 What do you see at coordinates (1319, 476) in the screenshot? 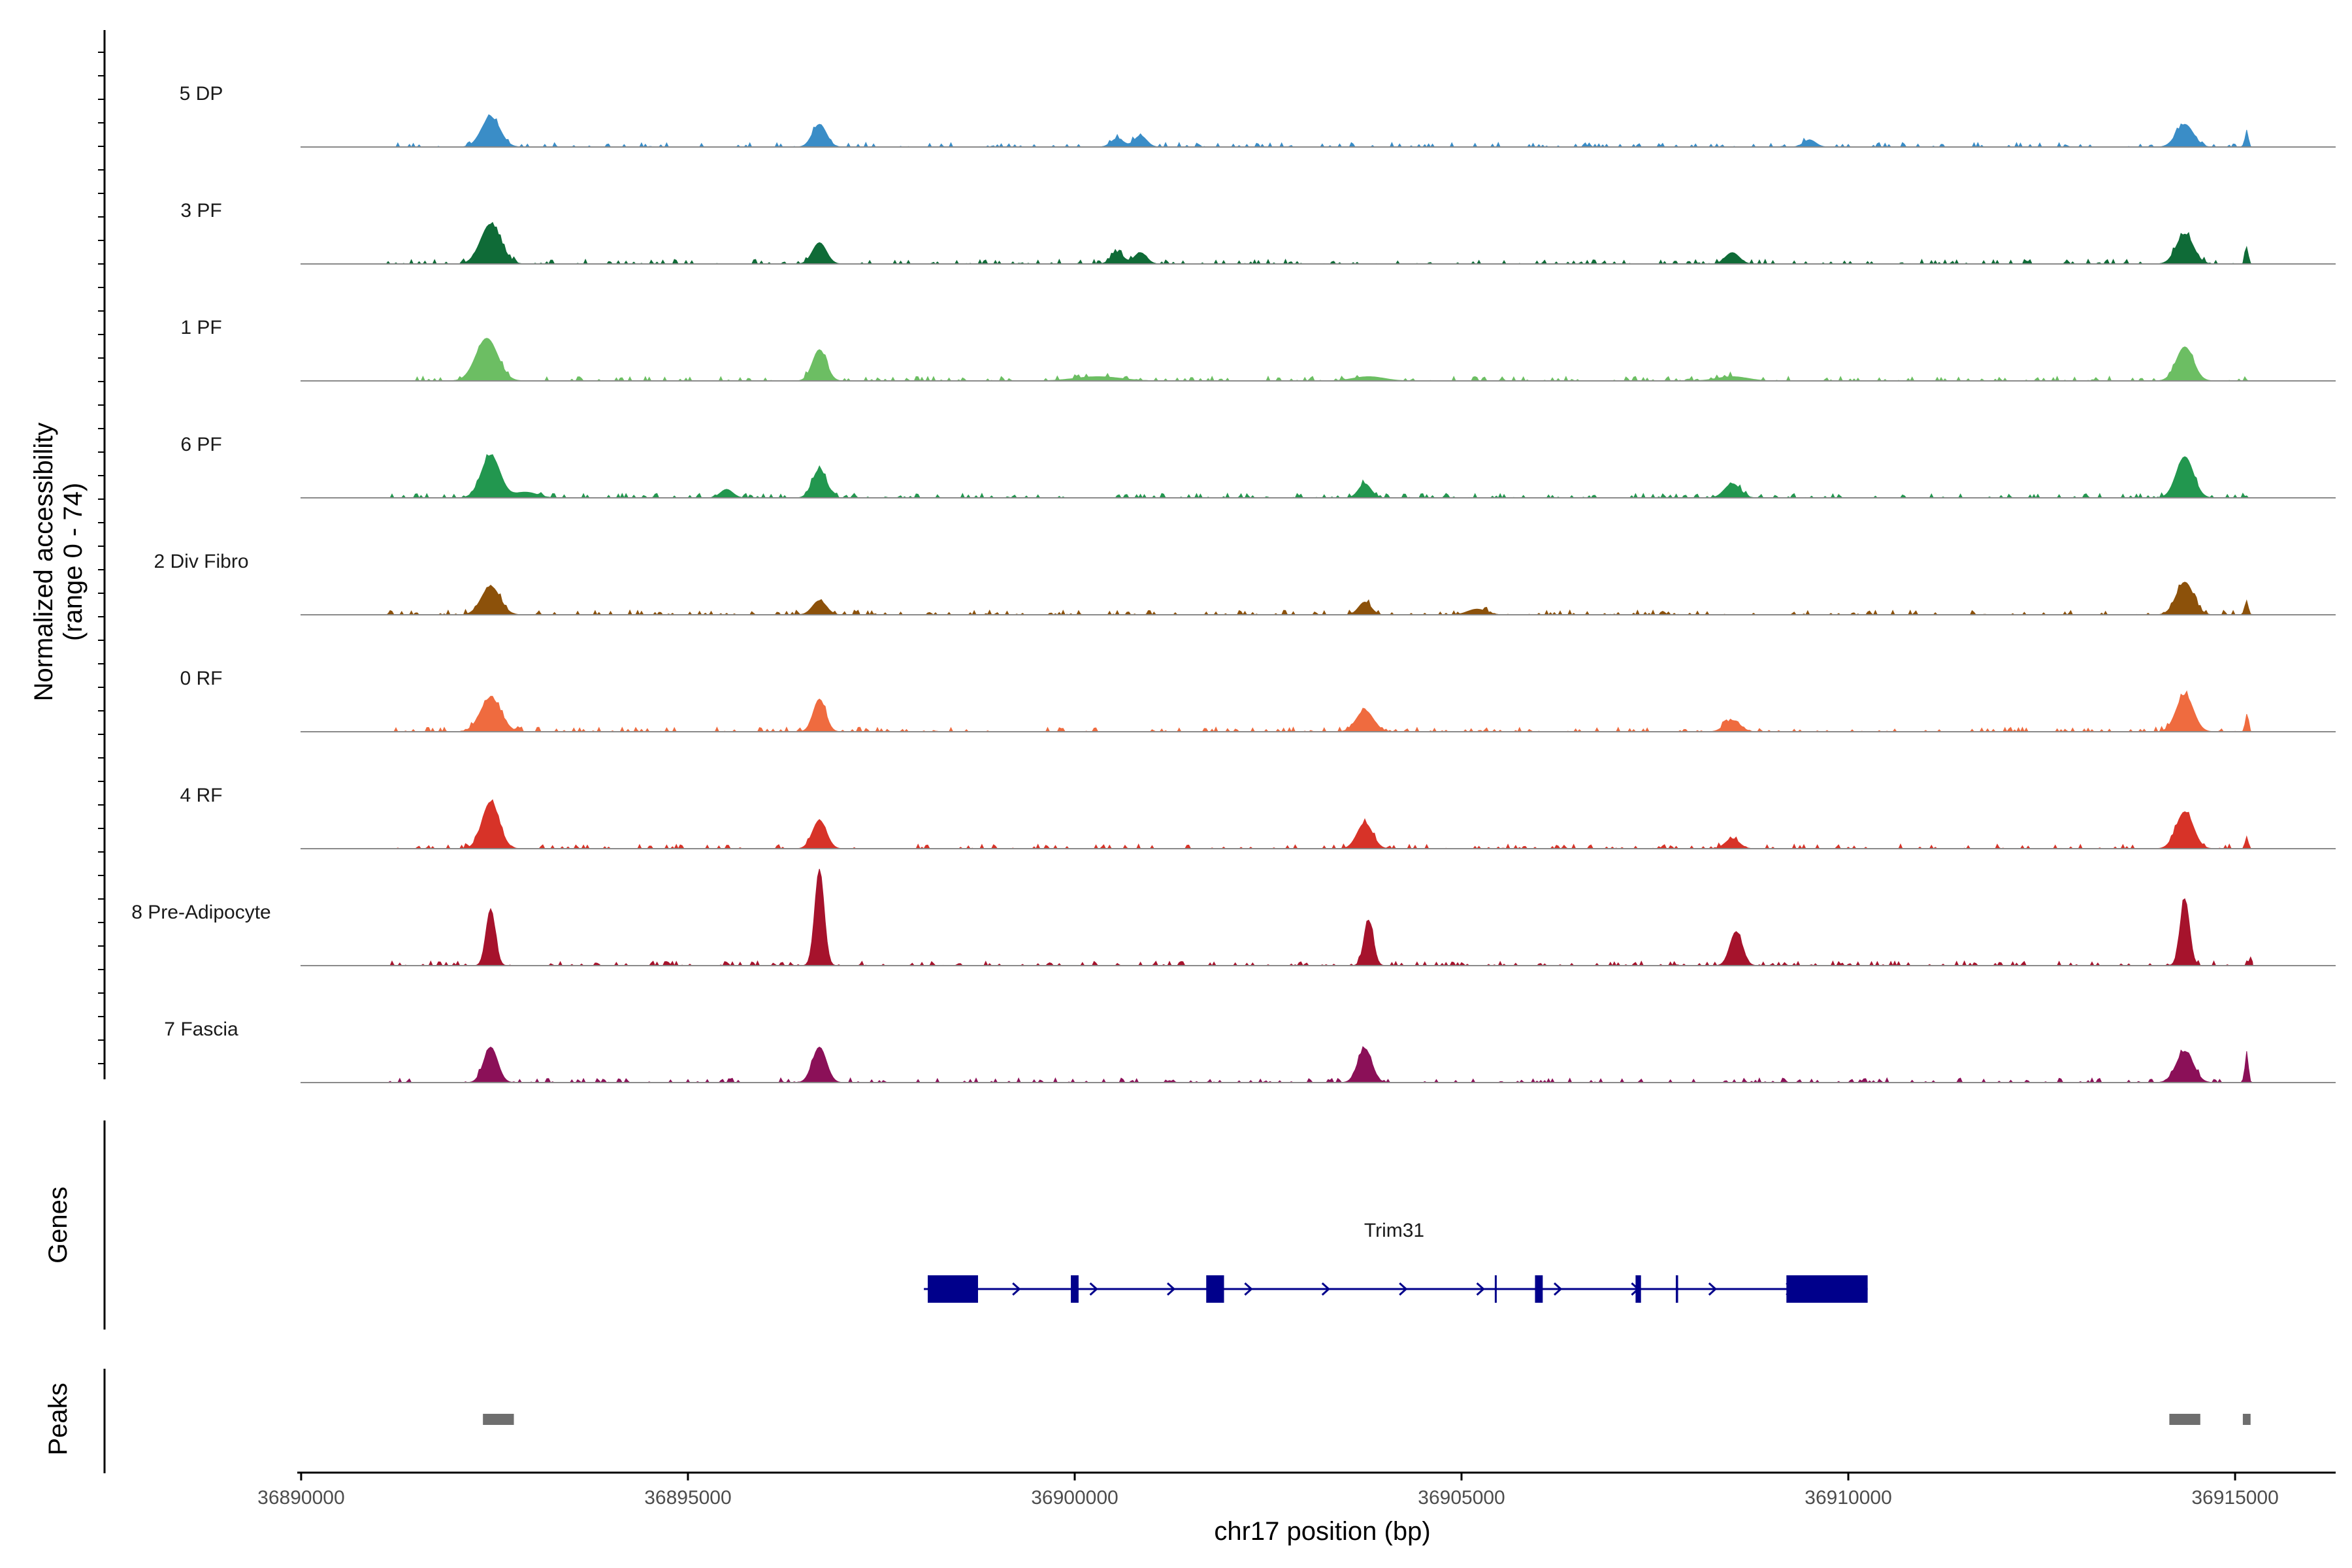
I see `coverage-area-6-pf` at bounding box center [1319, 476].